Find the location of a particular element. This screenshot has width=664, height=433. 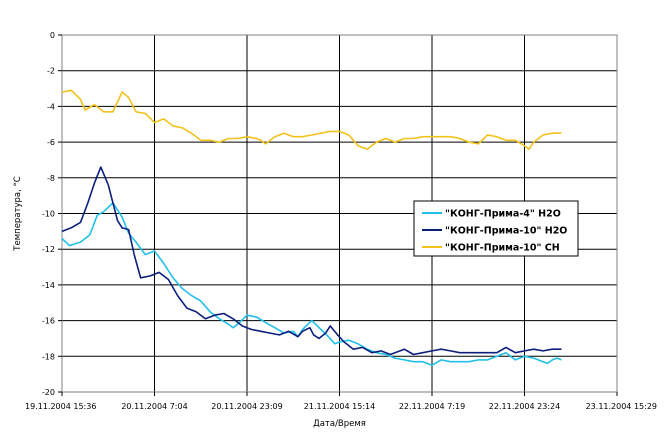

legend-entry-1: "КОНГ-Прима-4" H2O is located at coordinates (503, 214).